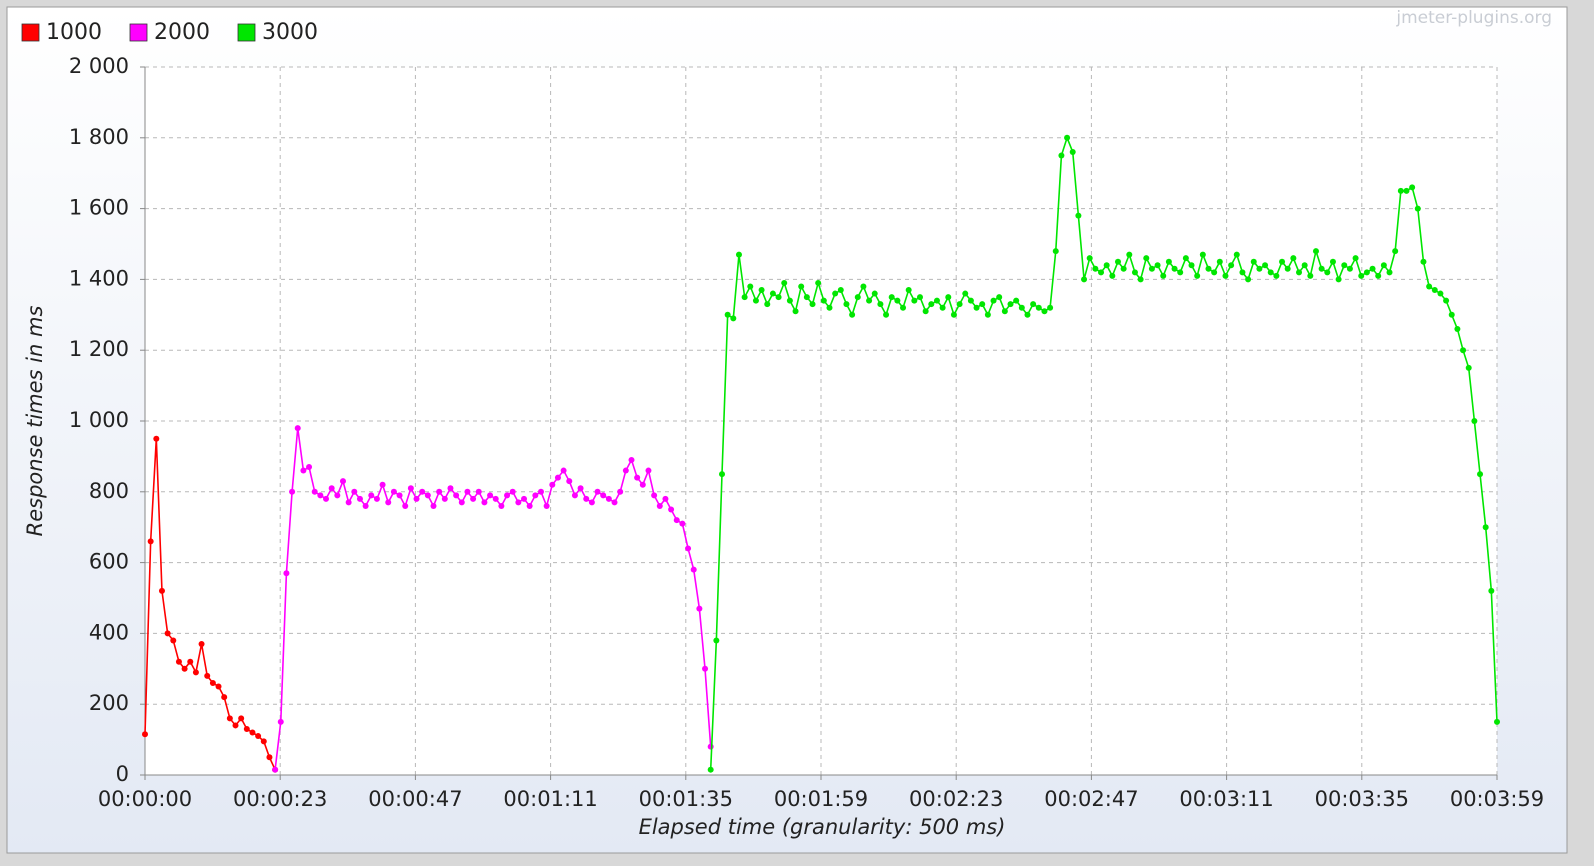  What do you see at coordinates (956, 799) in the screenshot?
I see `x-tick-label: 00:02:23` at bounding box center [956, 799].